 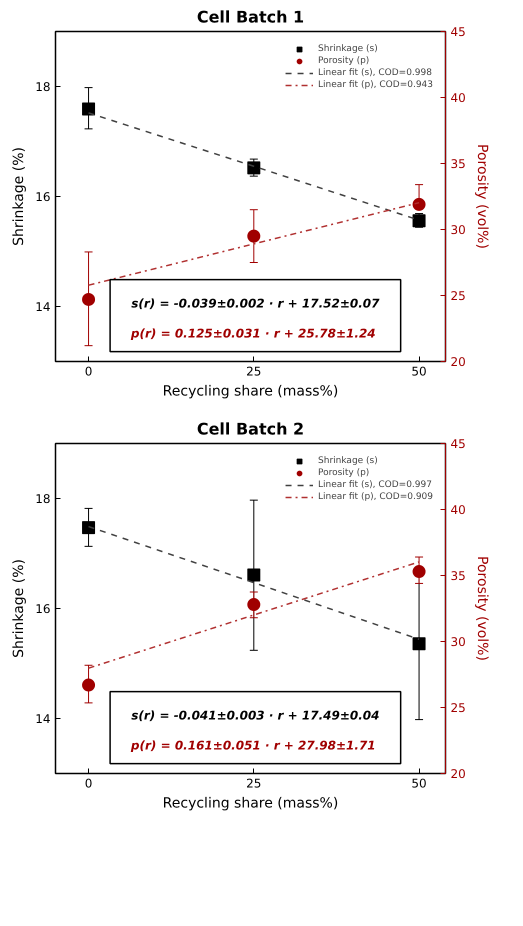 I want to click on legend-label: Linear fit (s), COD=0.998, so click(x=375, y=73).